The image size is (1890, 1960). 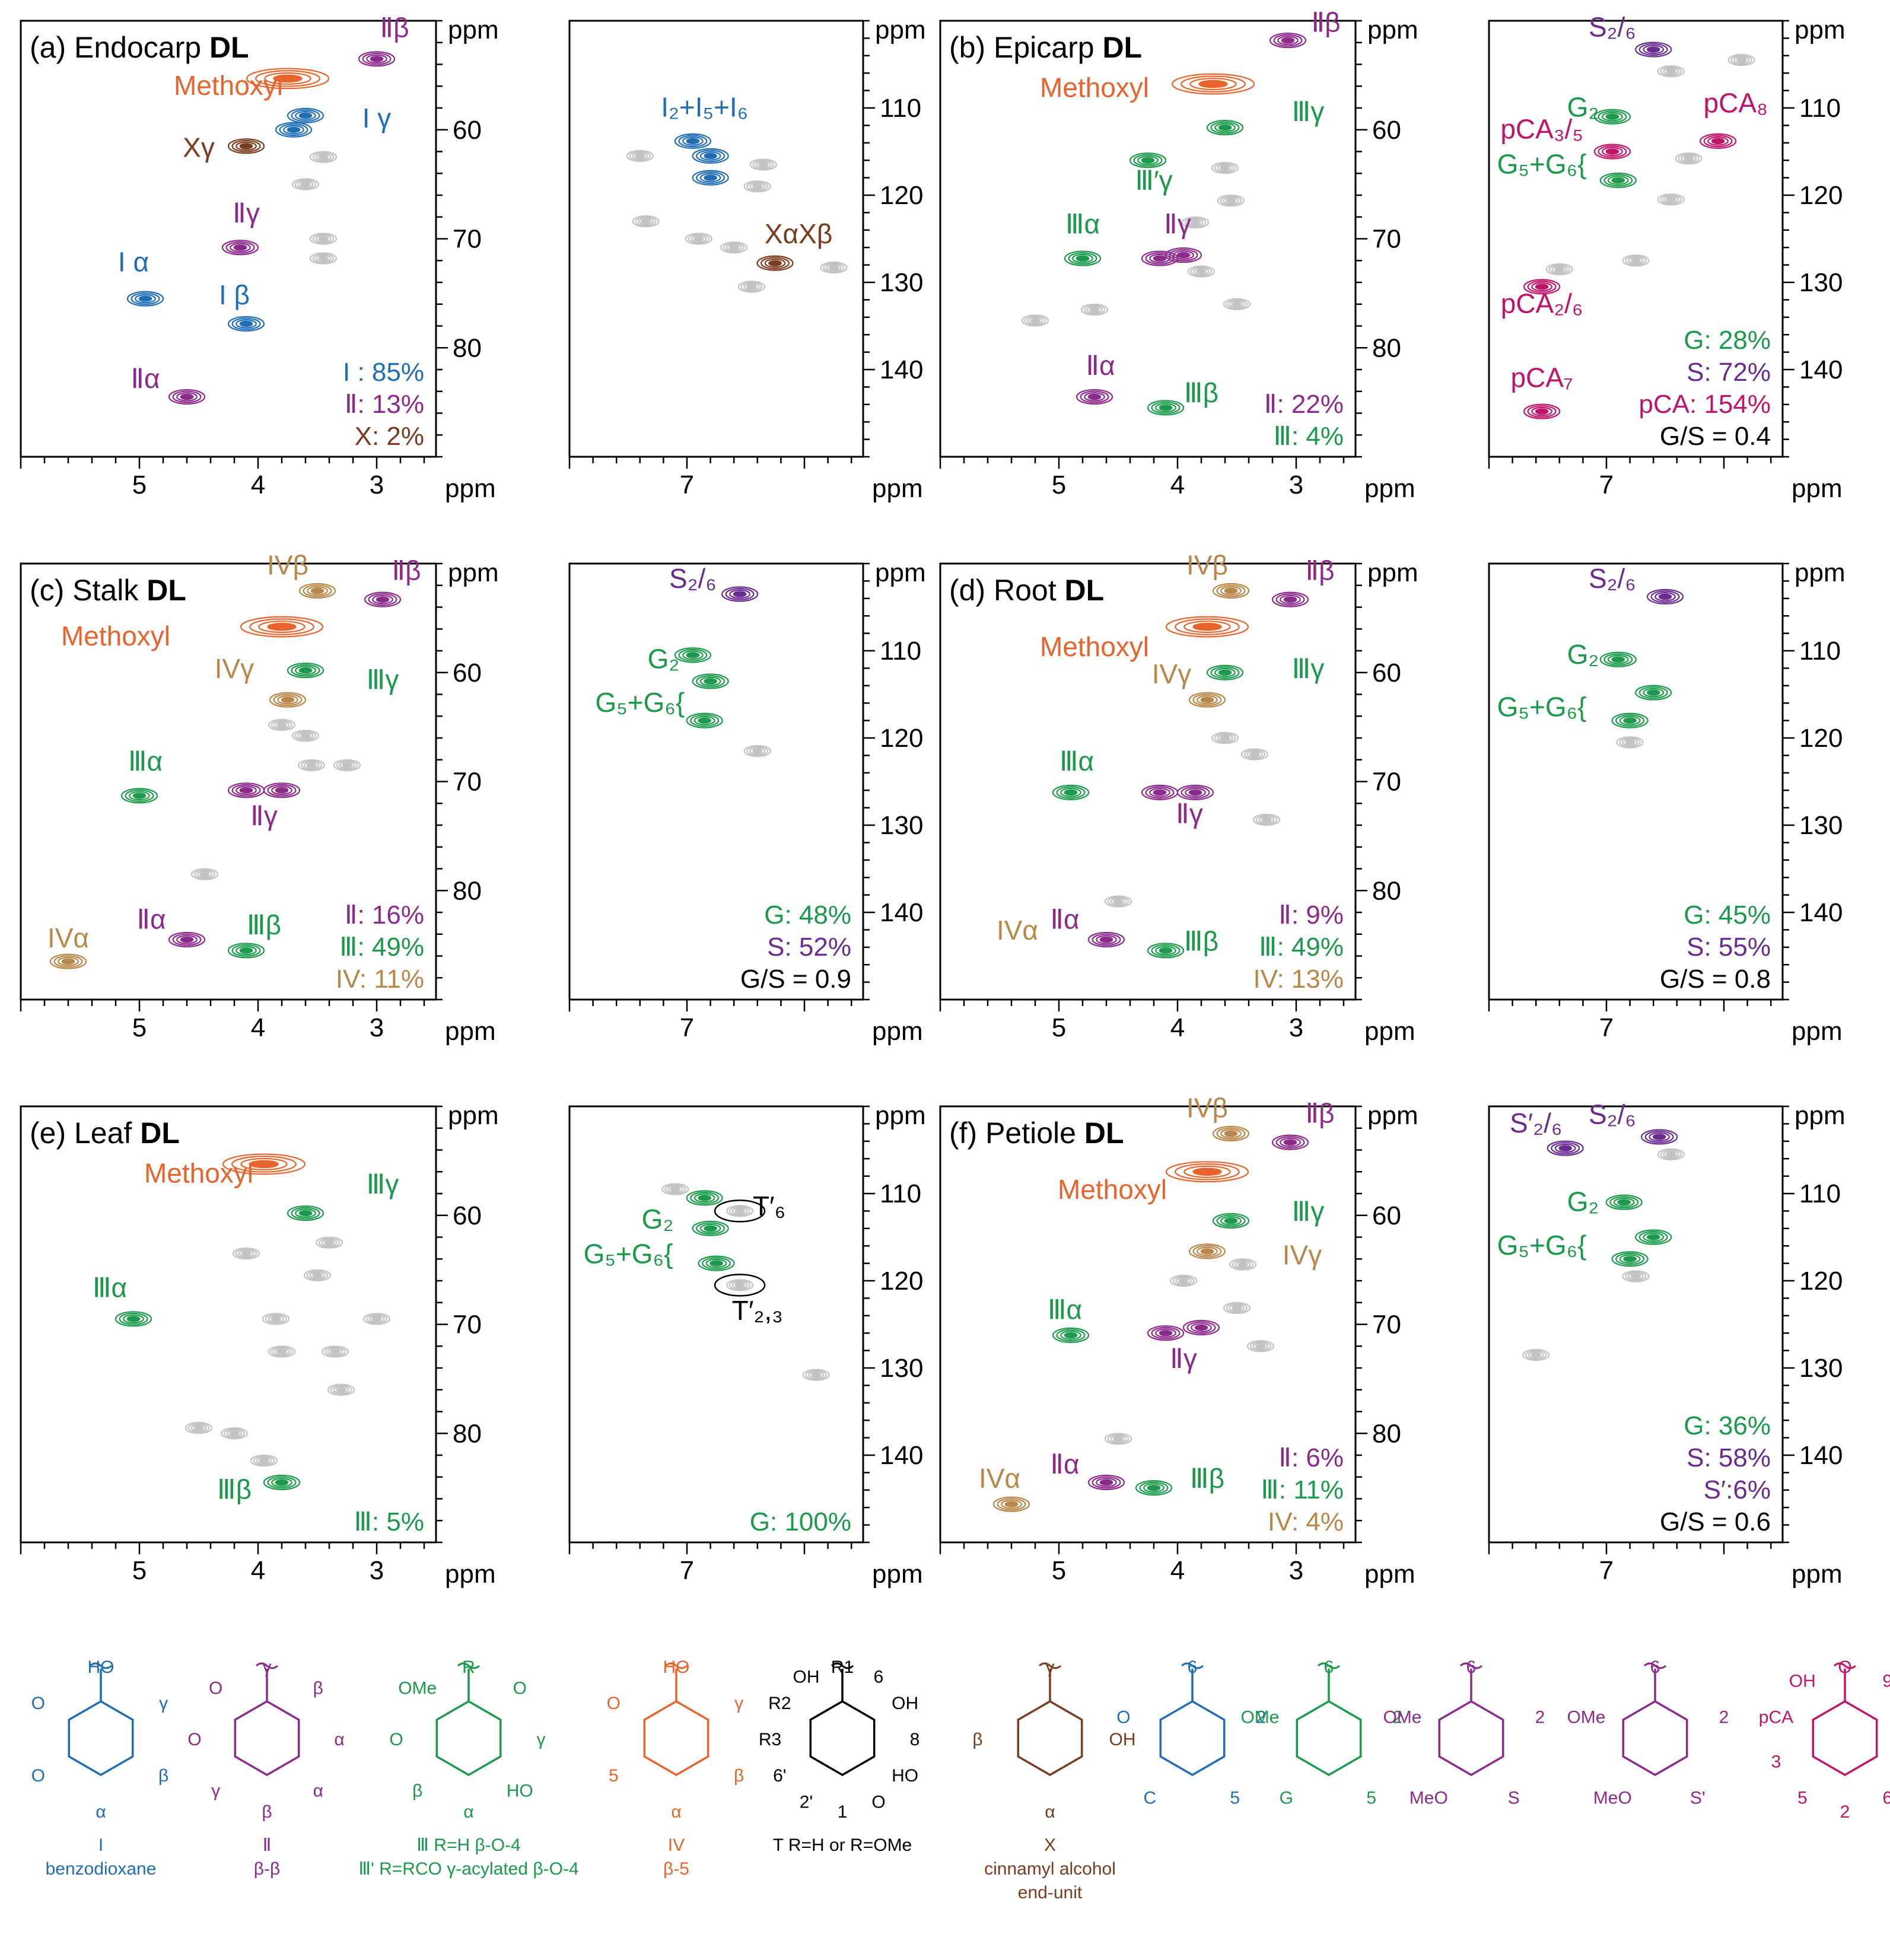 What do you see at coordinates (145, 378) in the screenshot?
I see `peak-label: Ⅱα` at bounding box center [145, 378].